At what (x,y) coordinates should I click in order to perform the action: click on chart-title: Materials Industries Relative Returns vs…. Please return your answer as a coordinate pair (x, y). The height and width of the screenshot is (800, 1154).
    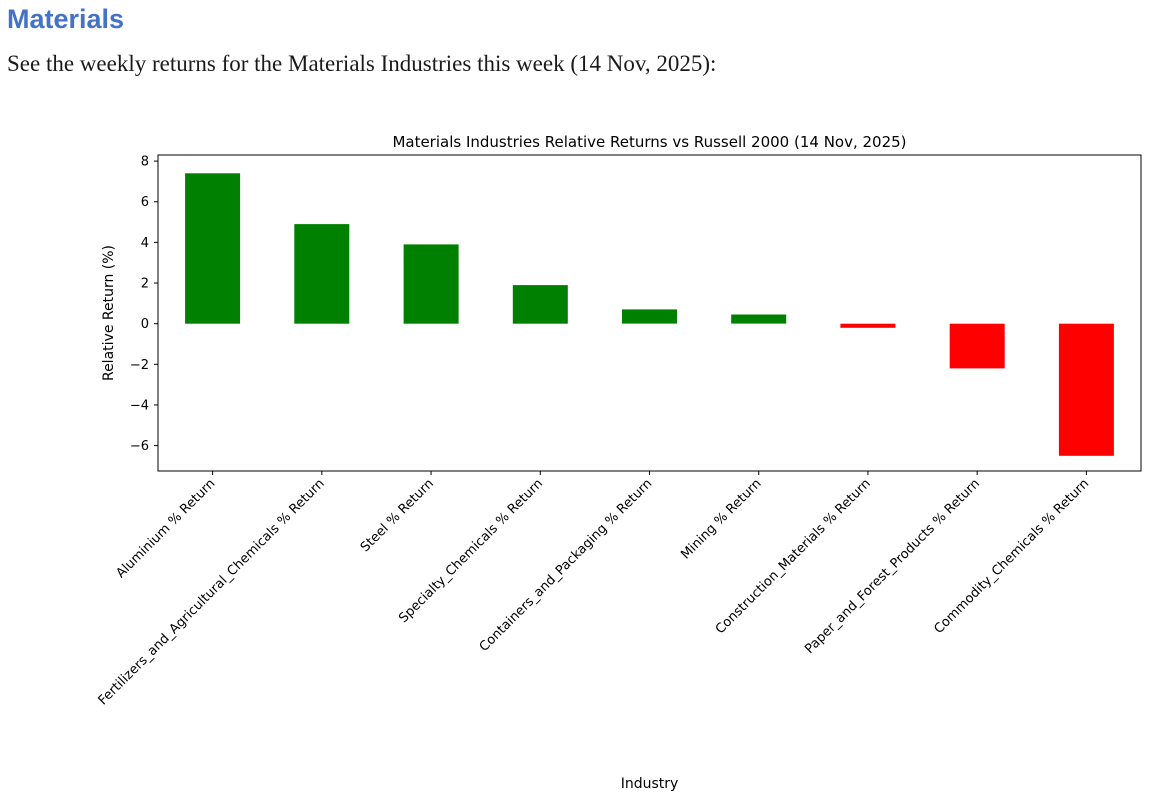
    Looking at the image, I should click on (649, 142).